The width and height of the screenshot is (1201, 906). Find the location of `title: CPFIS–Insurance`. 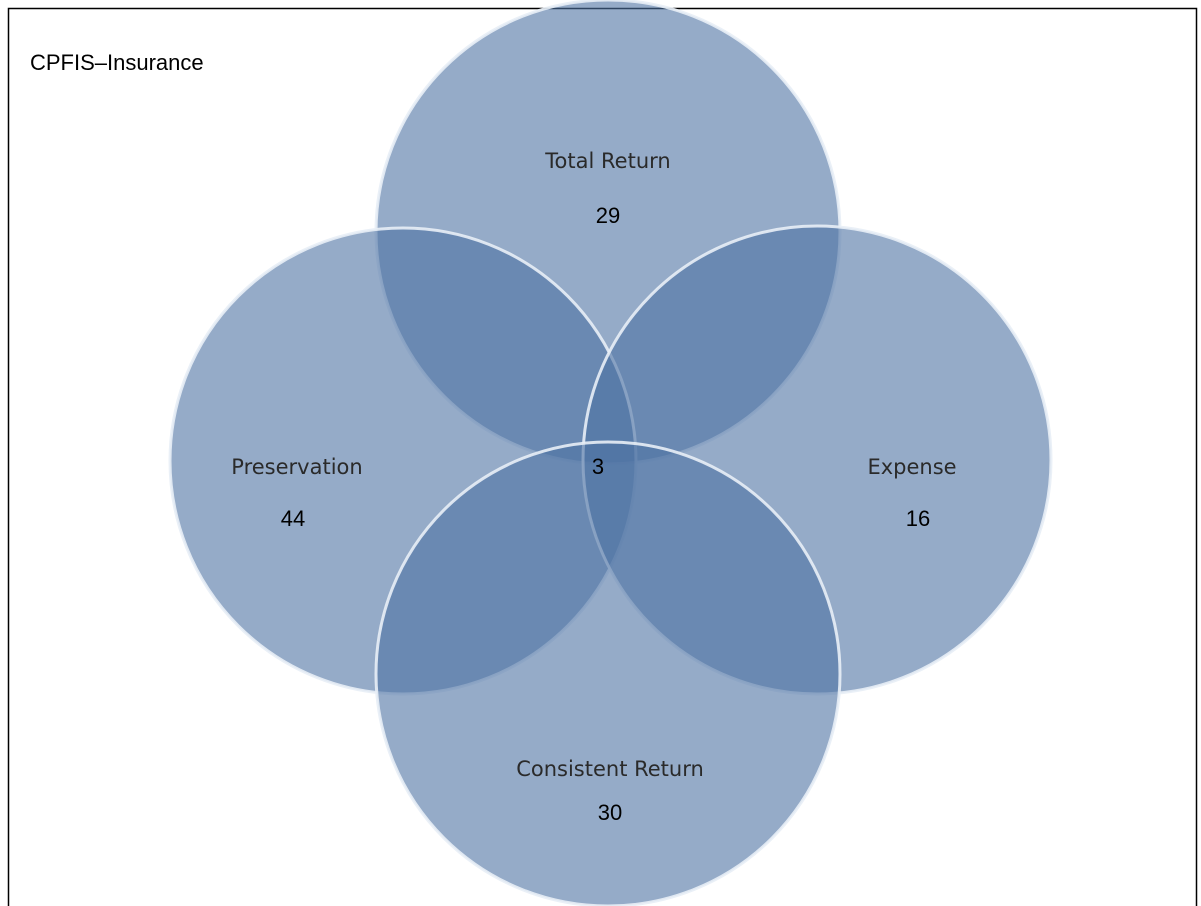

title: CPFIS–Insurance is located at coordinates (117, 62).